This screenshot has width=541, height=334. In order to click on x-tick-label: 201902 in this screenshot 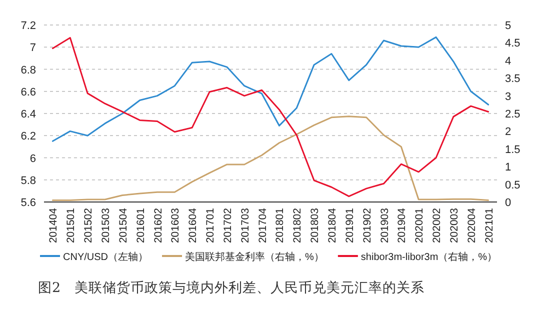, I will do `click(367, 226)`.